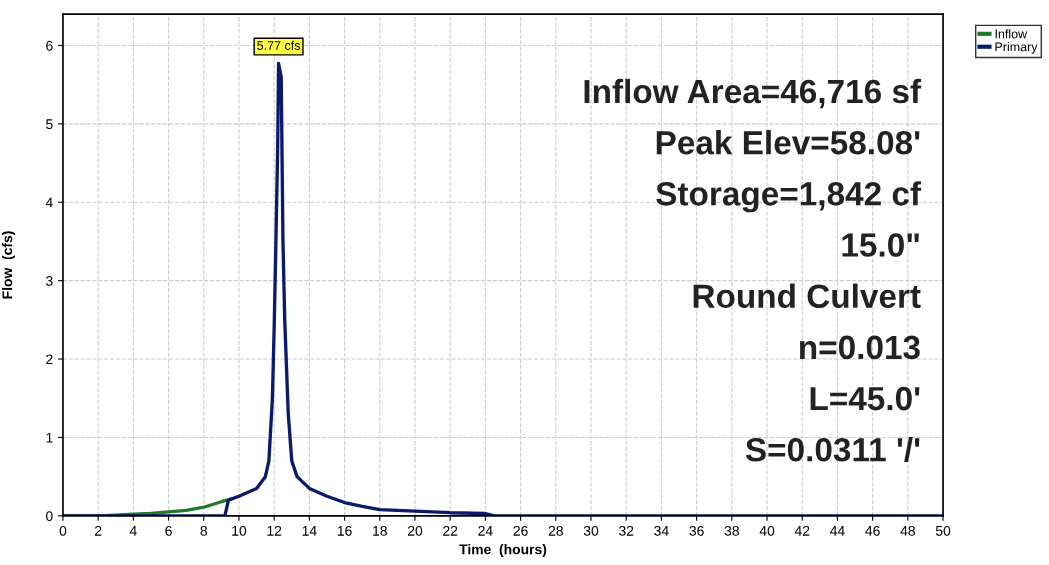  What do you see at coordinates (98, 530) in the screenshot?
I see `x-tick-label: 2` at bounding box center [98, 530].